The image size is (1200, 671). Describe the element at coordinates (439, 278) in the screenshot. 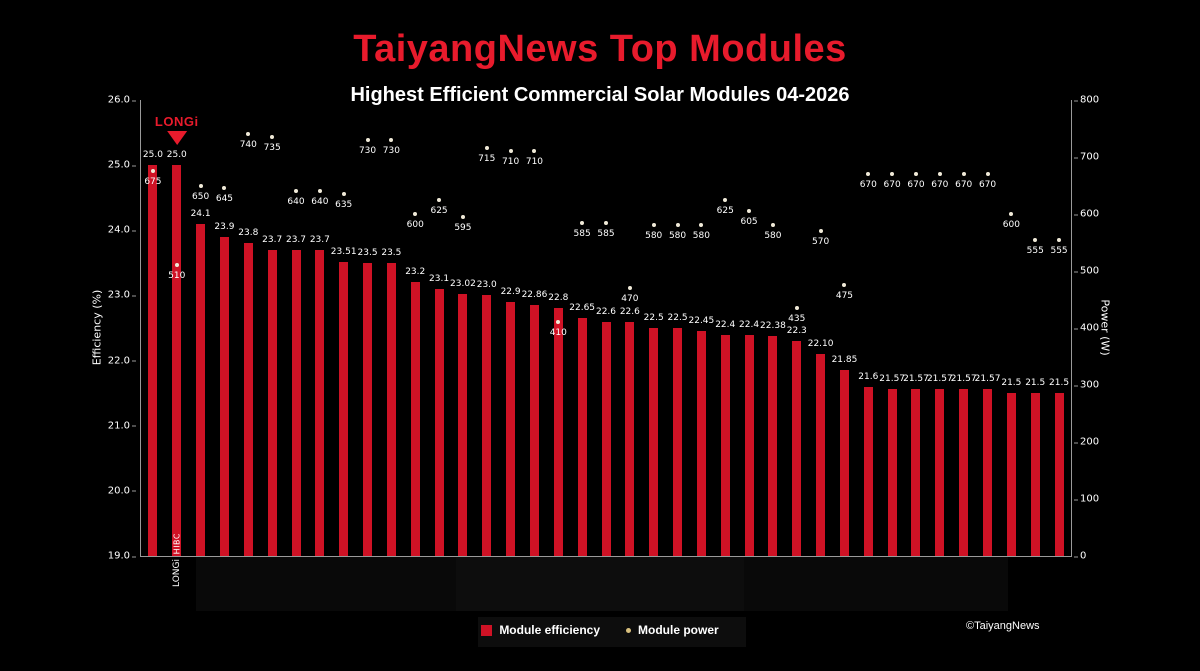

I see `efficiency-value-label: 23.1` at that location.